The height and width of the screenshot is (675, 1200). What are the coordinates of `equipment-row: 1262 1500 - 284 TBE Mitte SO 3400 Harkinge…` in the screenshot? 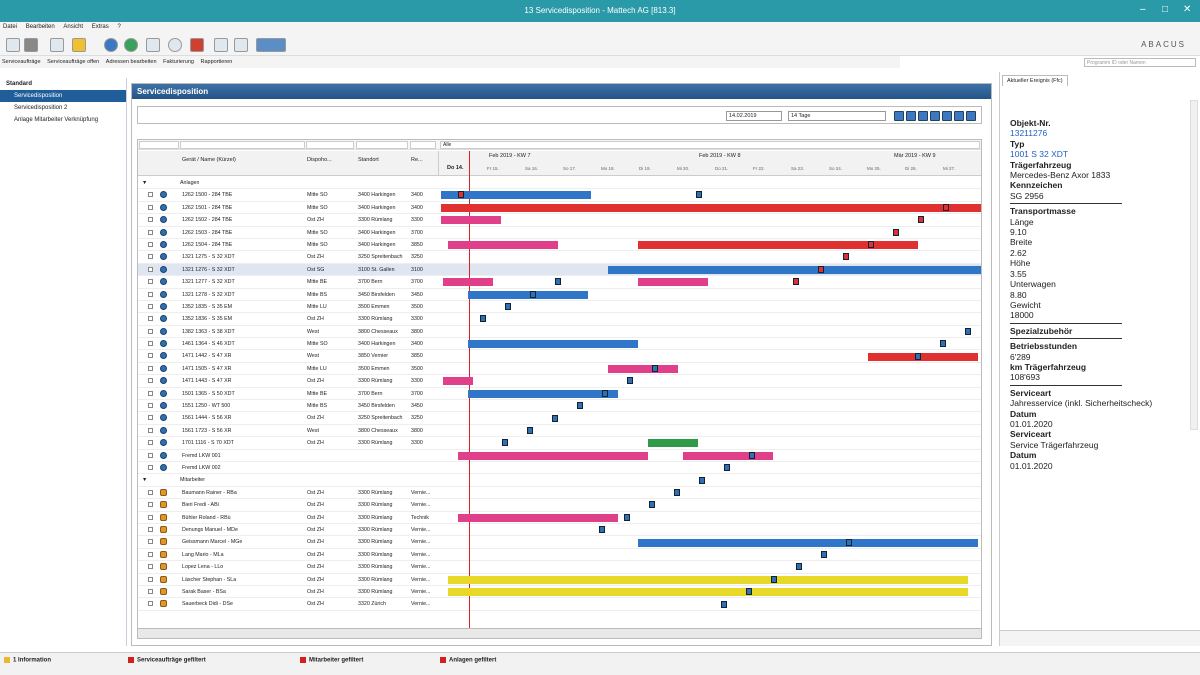 It's located at (559, 195).